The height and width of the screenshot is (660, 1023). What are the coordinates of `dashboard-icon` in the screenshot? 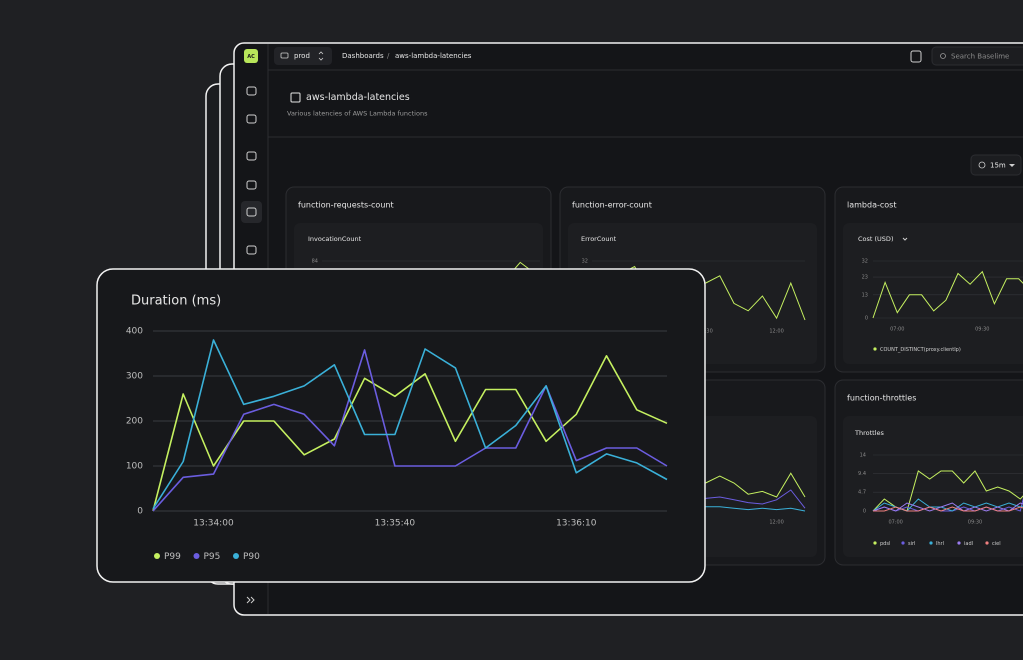 It's located at (295, 97).